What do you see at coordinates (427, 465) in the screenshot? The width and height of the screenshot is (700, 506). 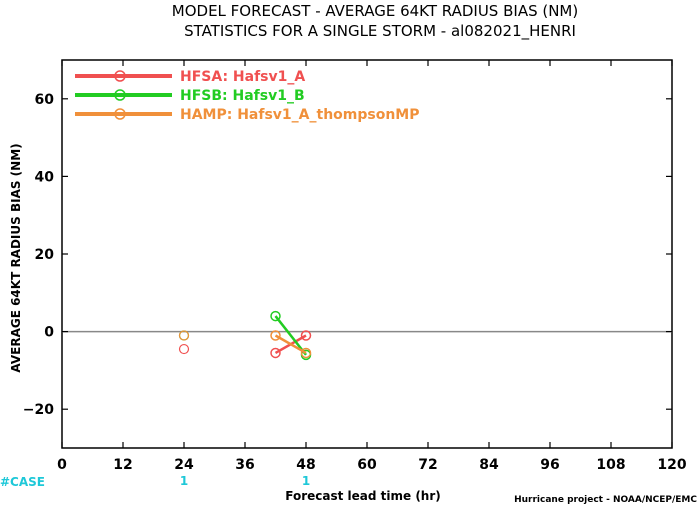 I see `x-tick-label: 72` at bounding box center [427, 465].